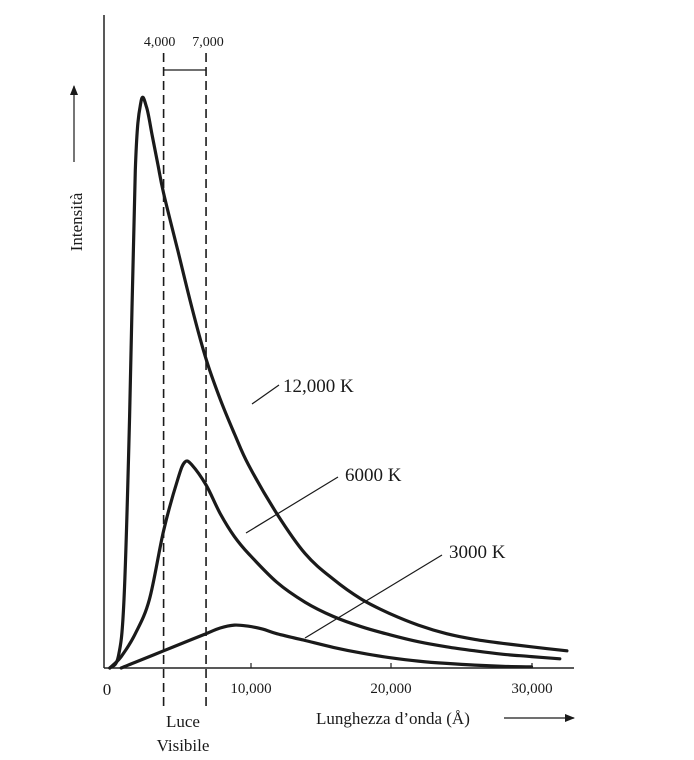 This screenshot has width=694, height=760. What do you see at coordinates (265, 394) in the screenshot?
I see `series-leader-12000k` at bounding box center [265, 394].